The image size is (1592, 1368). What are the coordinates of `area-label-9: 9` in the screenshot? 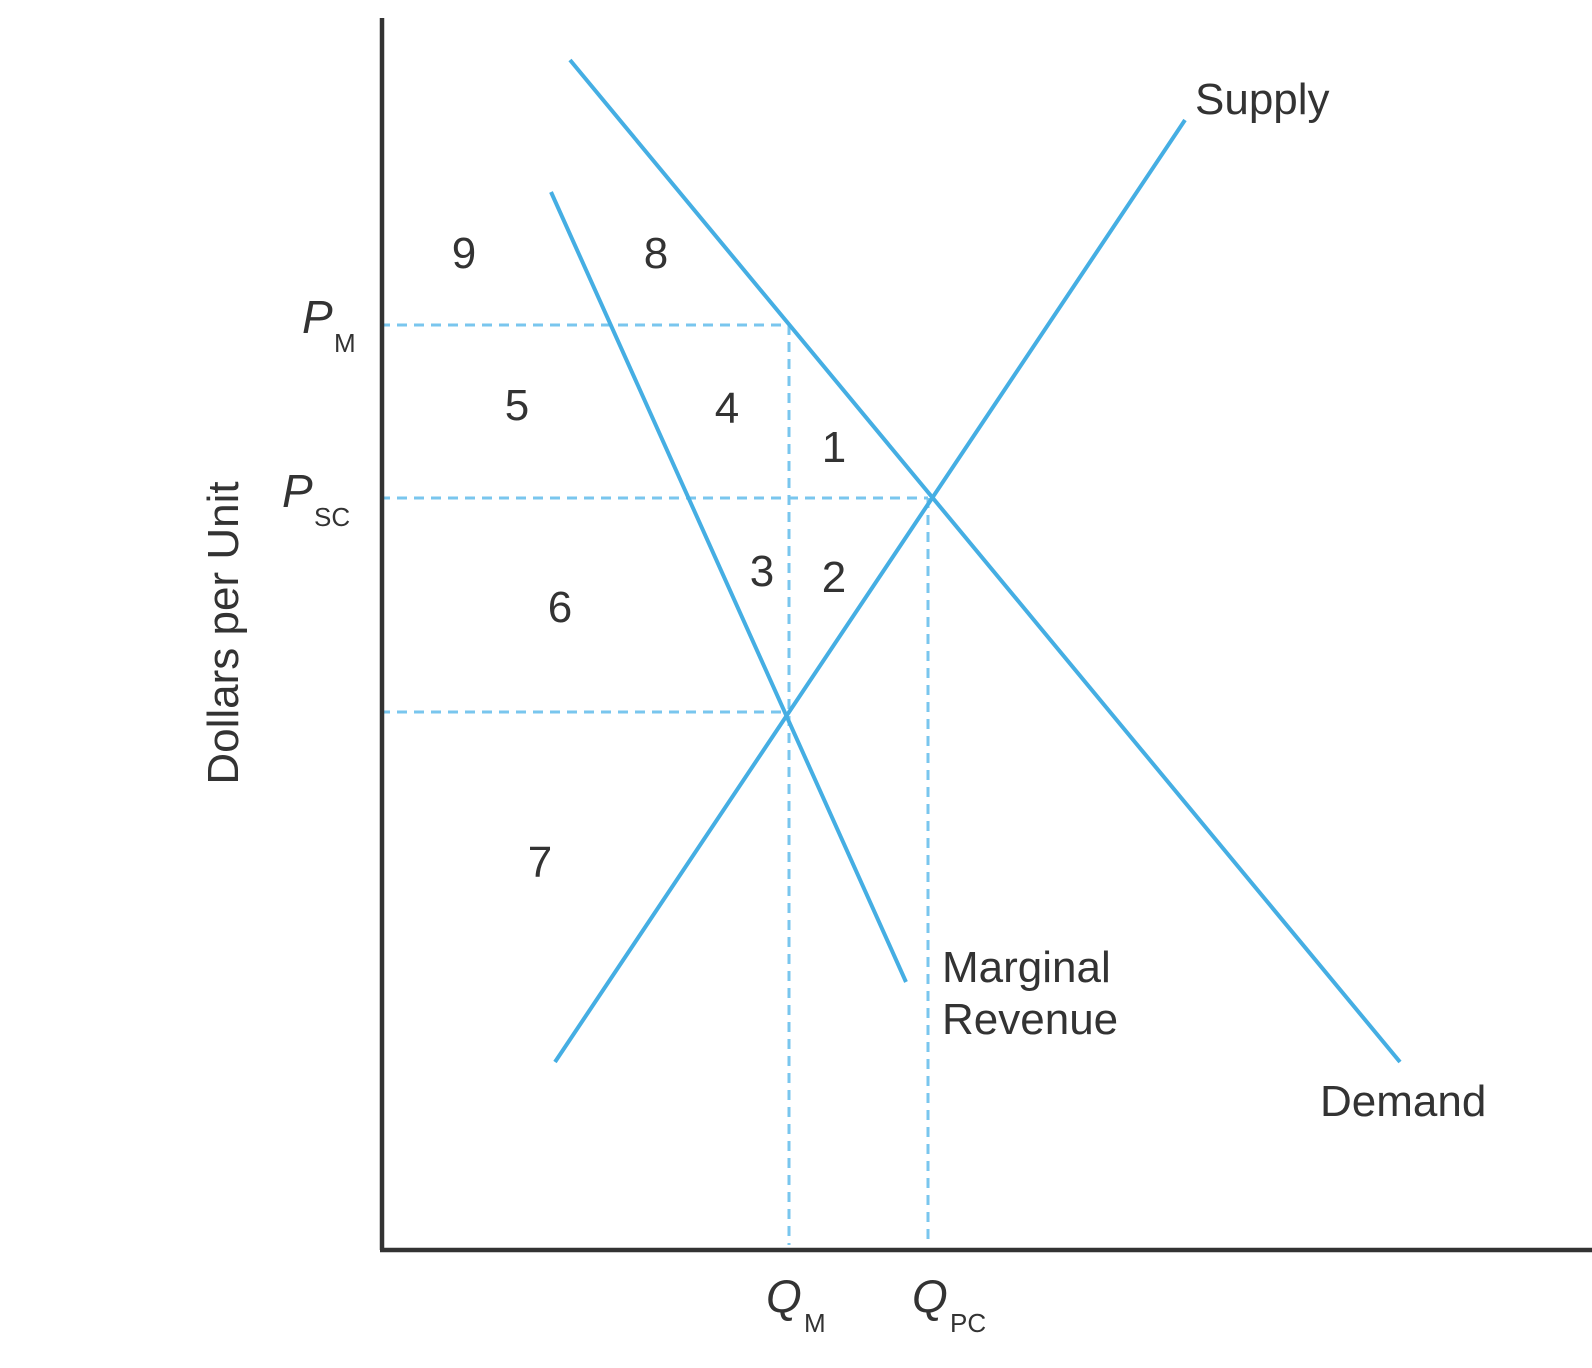 It's located at (464, 253).